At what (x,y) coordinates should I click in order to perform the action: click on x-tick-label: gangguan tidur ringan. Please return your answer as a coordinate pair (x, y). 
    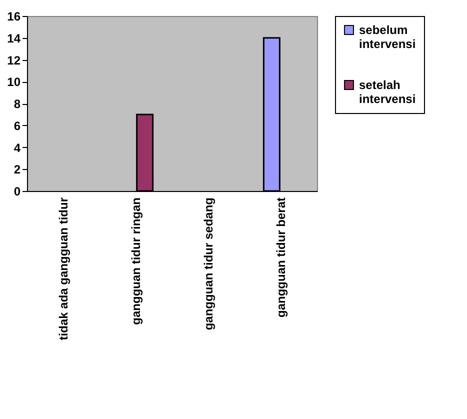
    Looking at the image, I should click on (135, 261).